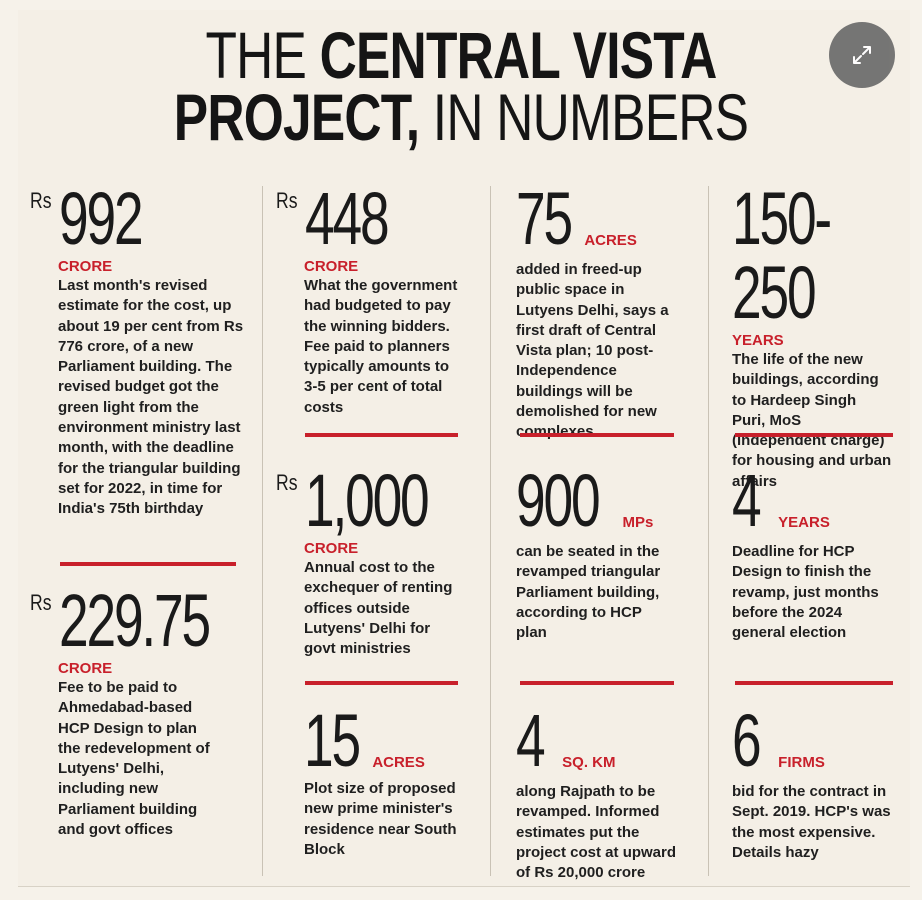 This screenshot has height=900, width=922. I want to click on stat-229-figure: Rs 229.75, so click(140, 621).